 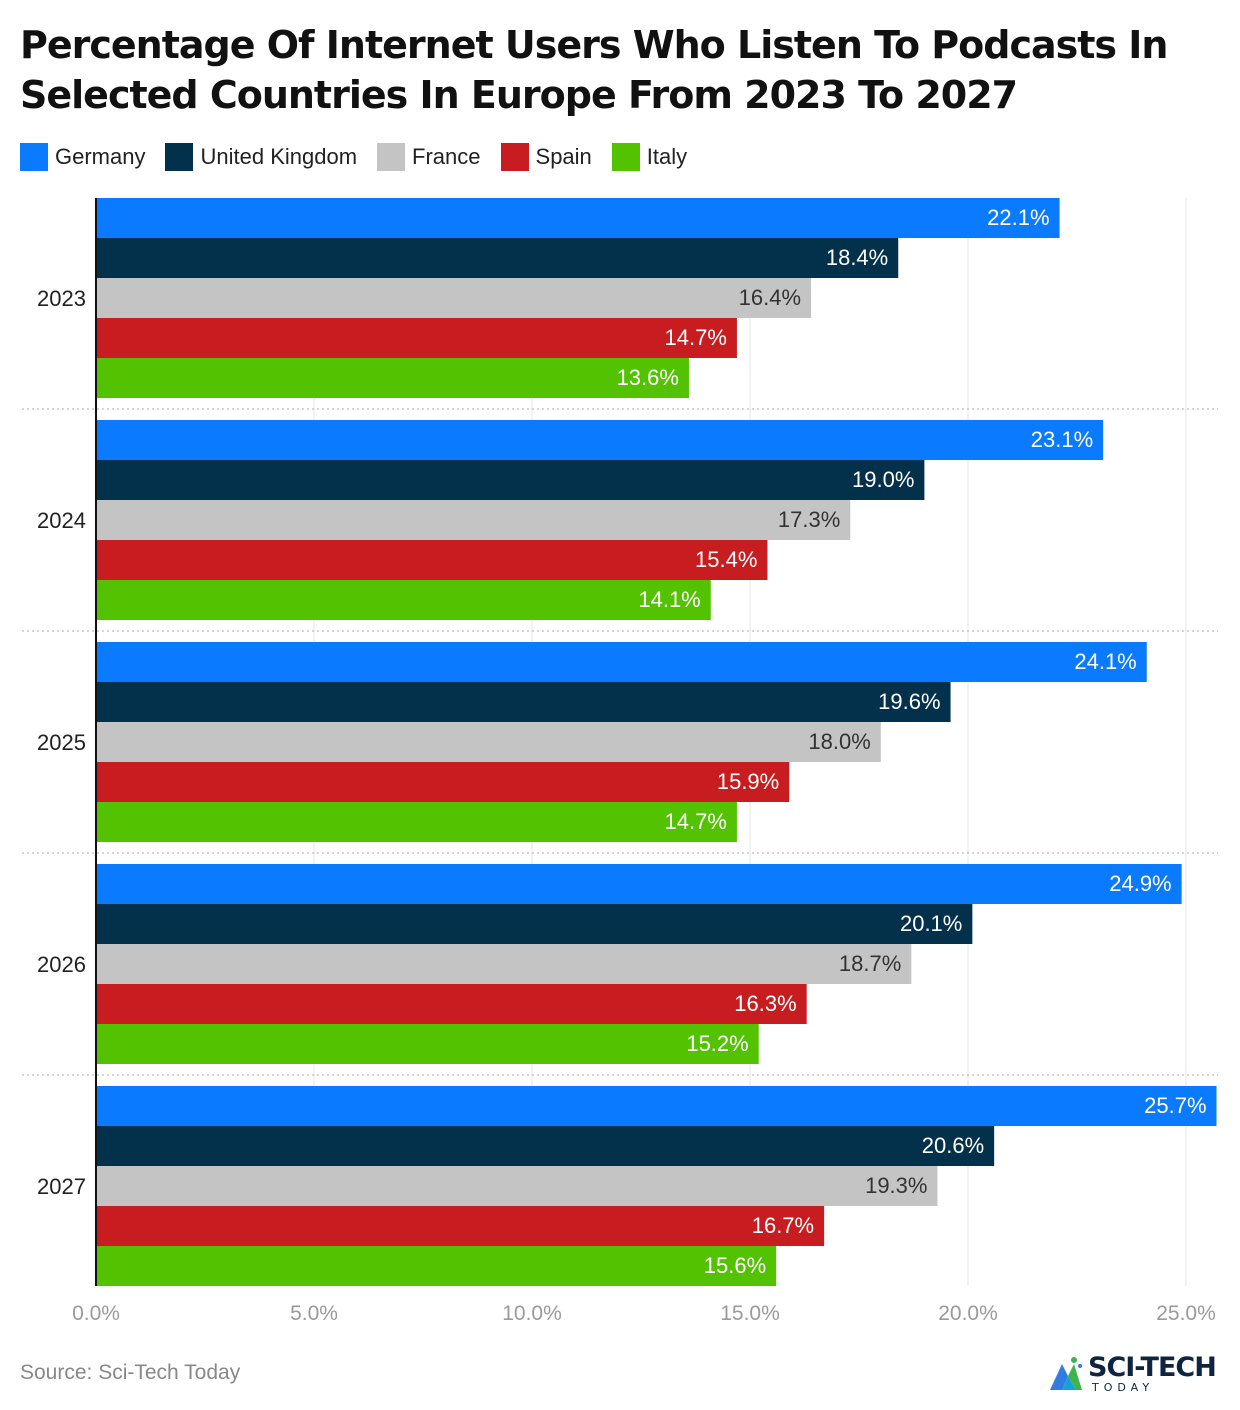 I want to click on bar-2023-united-kingdom, so click(x=497, y=258).